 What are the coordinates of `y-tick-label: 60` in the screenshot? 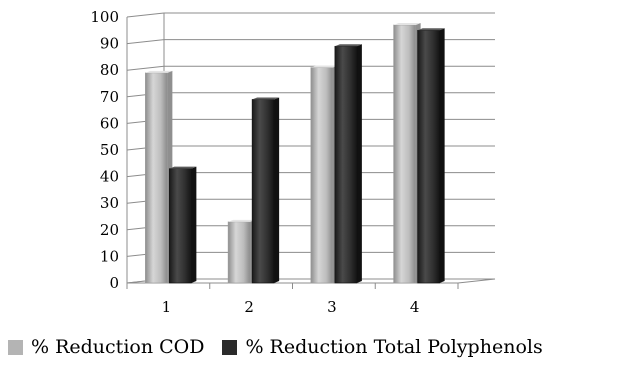 It's located at (109, 123).